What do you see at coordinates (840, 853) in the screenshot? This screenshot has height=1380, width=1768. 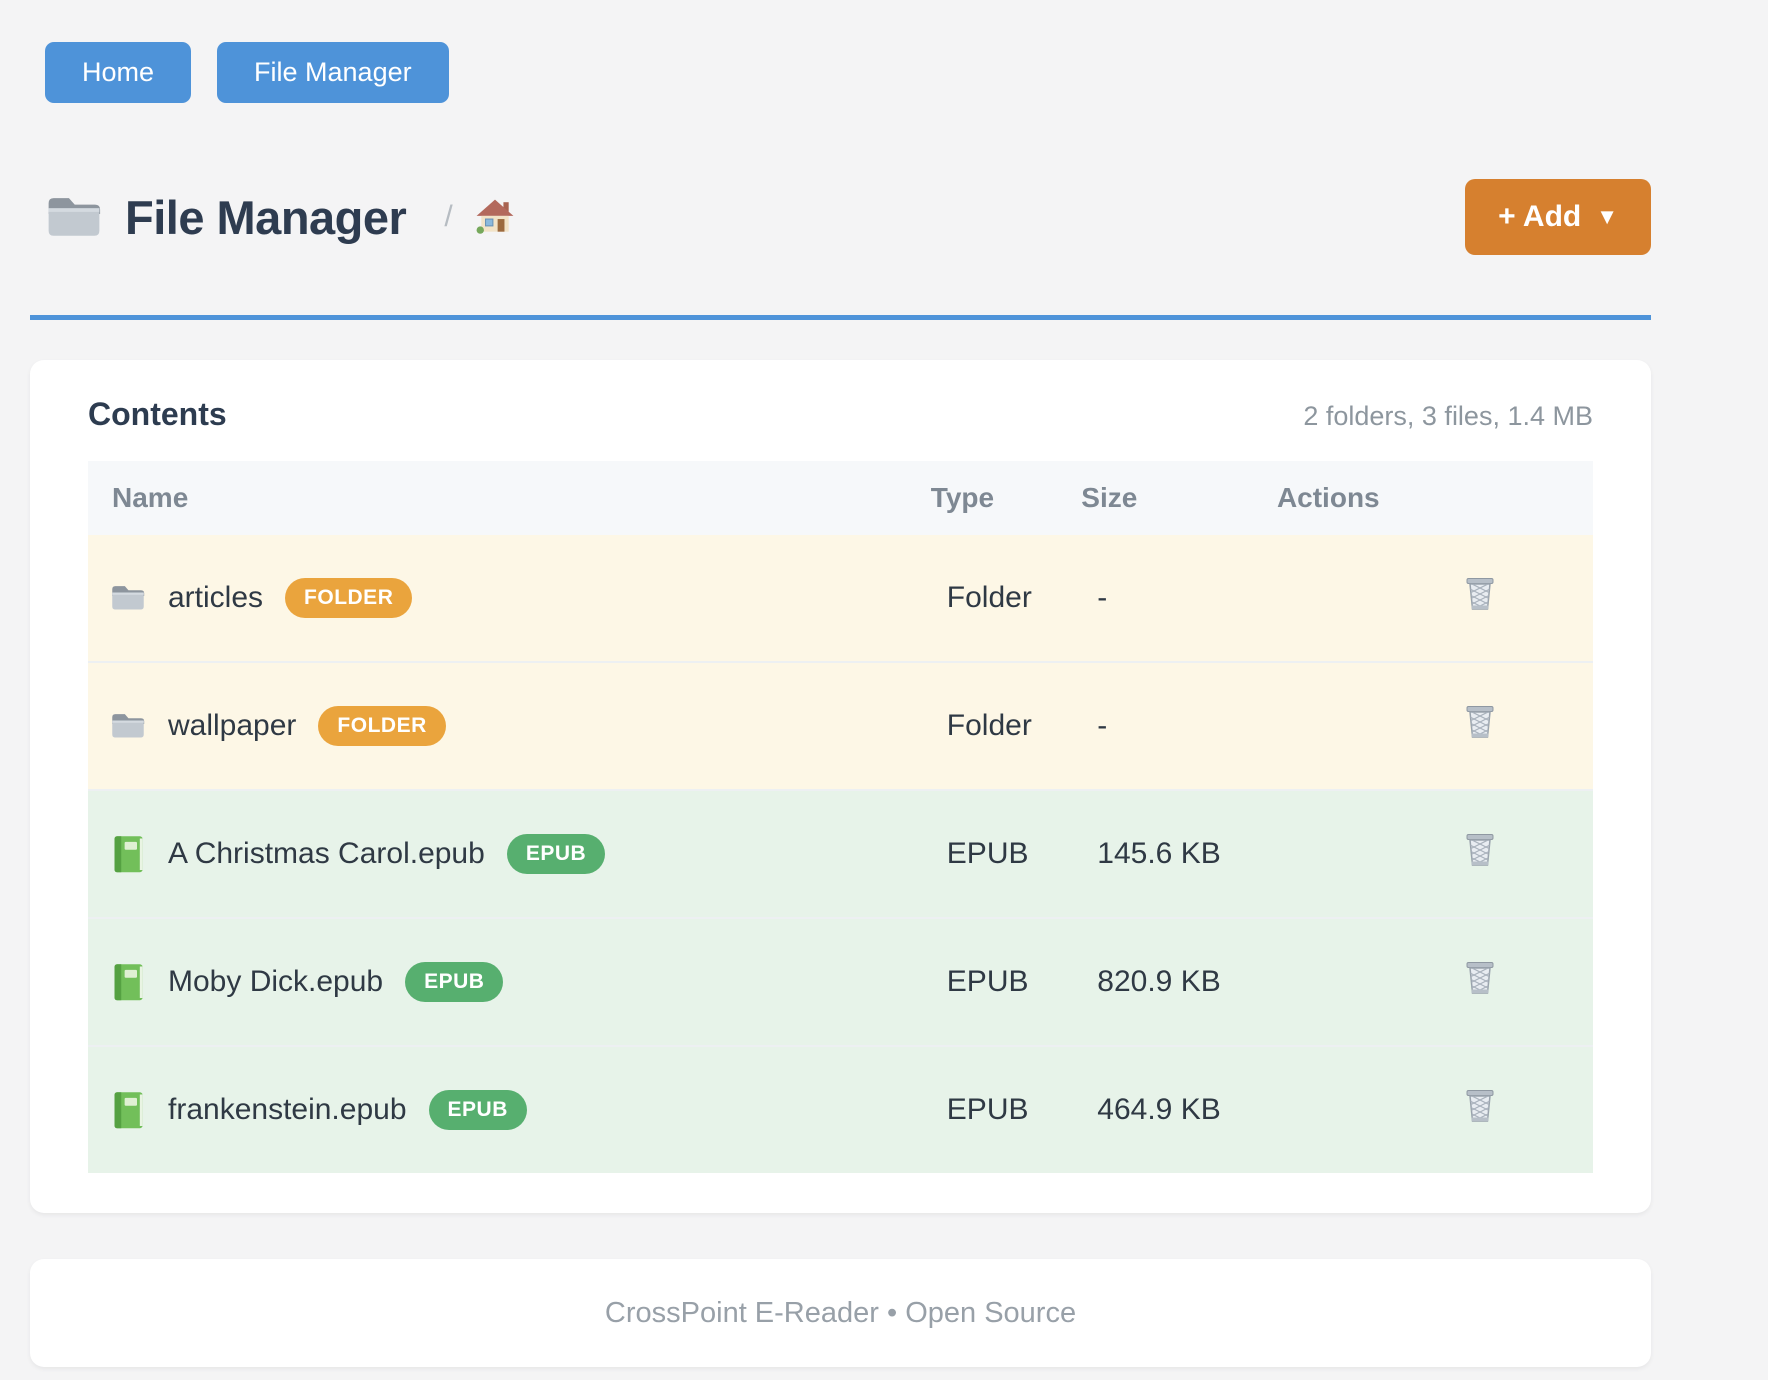 I see `table-row: A Christmas Carol.epub EPUB EPUB 145.6 KB` at bounding box center [840, 853].